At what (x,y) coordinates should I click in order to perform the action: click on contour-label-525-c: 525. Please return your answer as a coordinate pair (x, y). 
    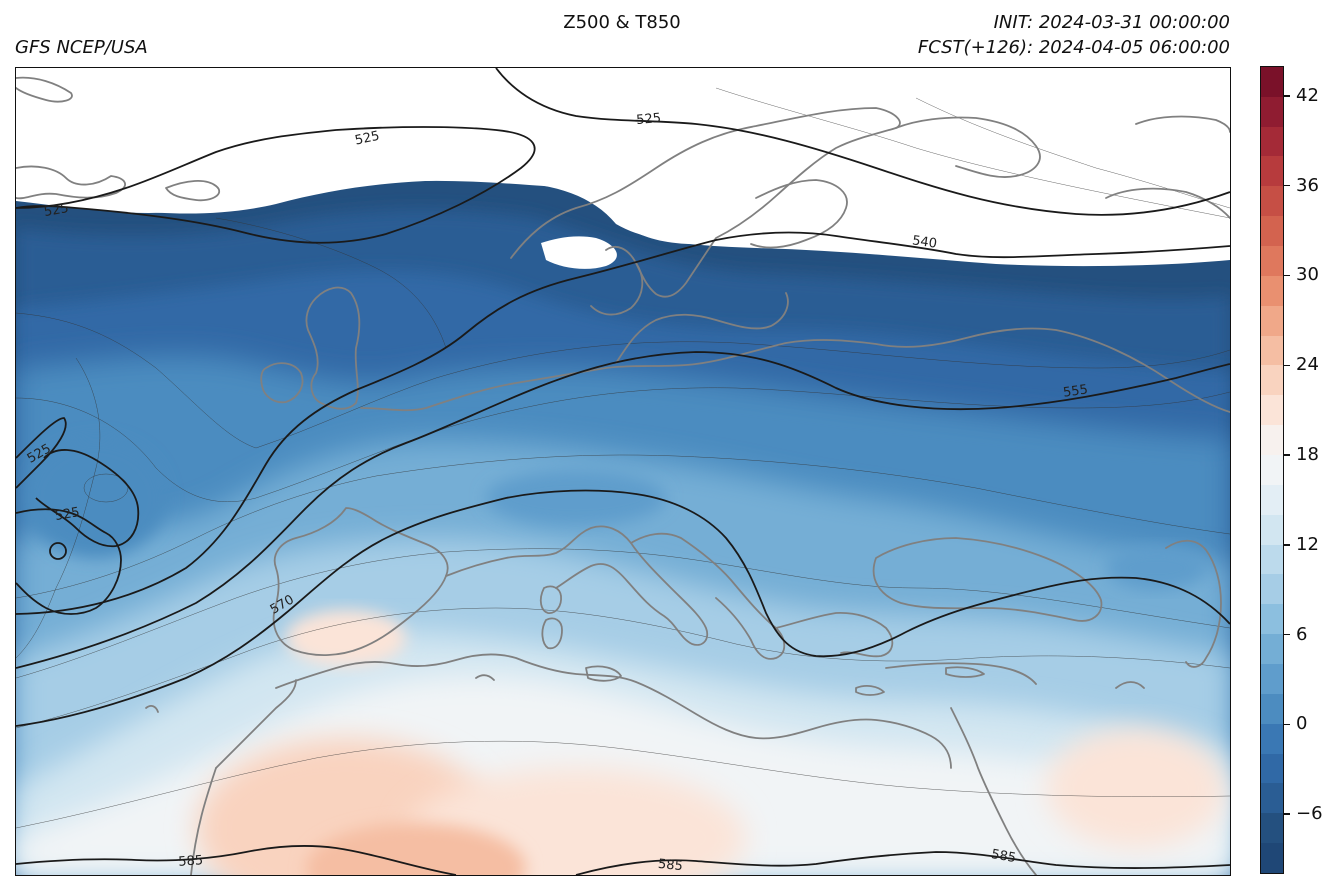
    Looking at the image, I should click on (56, 210).